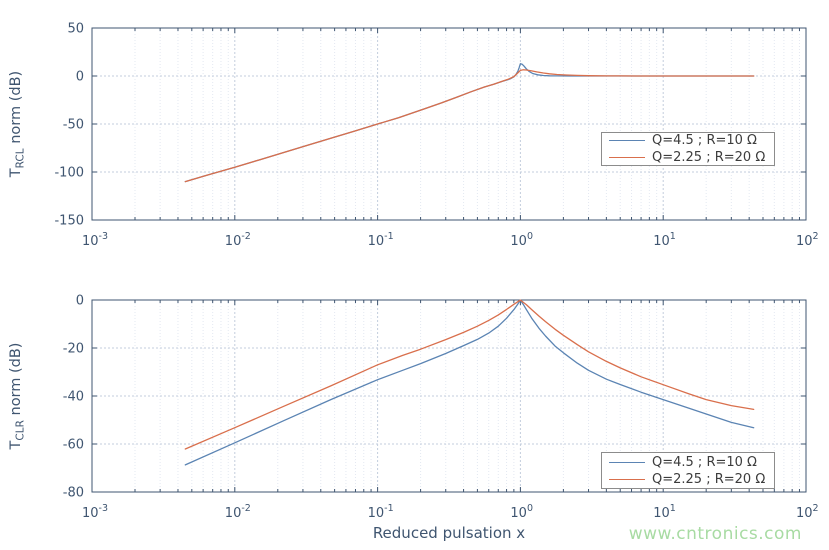 This screenshot has width=829, height=550. Describe the element at coordinates (75, 29) in the screenshot. I see `y-tick-label: 50` at that location.